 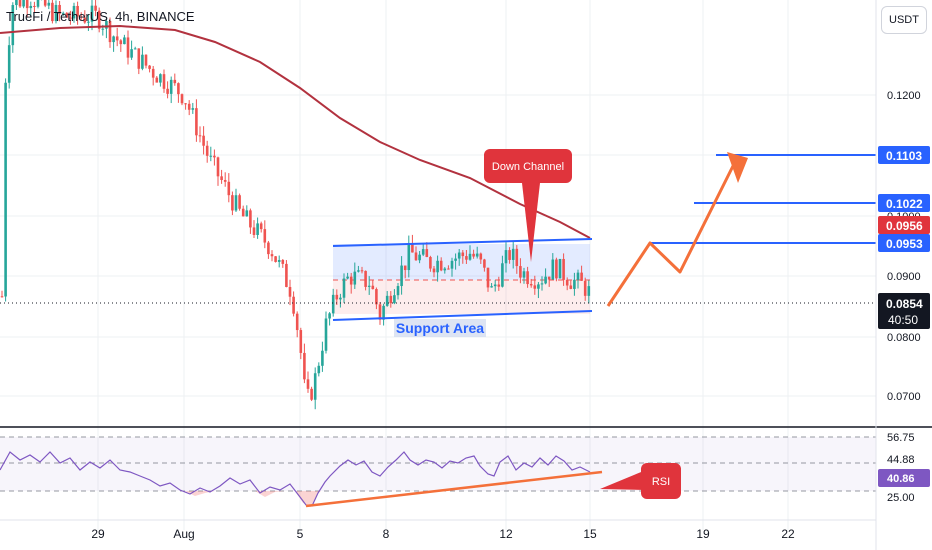 What do you see at coordinates (506, 534) in the screenshot?
I see `x-tick-12: 12` at bounding box center [506, 534].